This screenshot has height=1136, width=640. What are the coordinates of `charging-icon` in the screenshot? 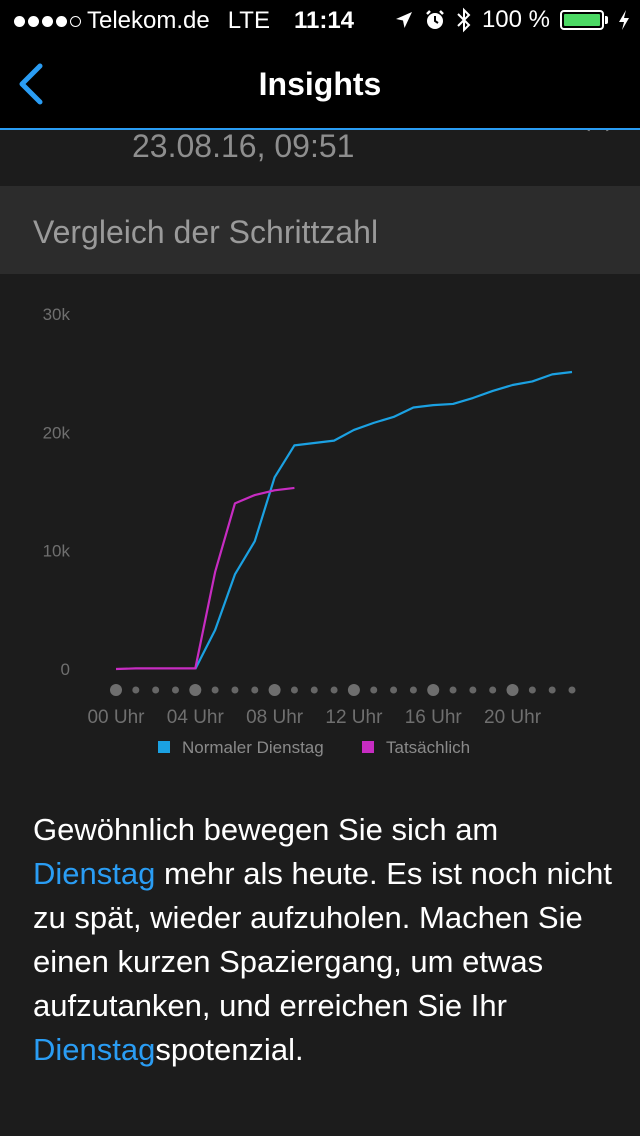 It's located at (624, 20).